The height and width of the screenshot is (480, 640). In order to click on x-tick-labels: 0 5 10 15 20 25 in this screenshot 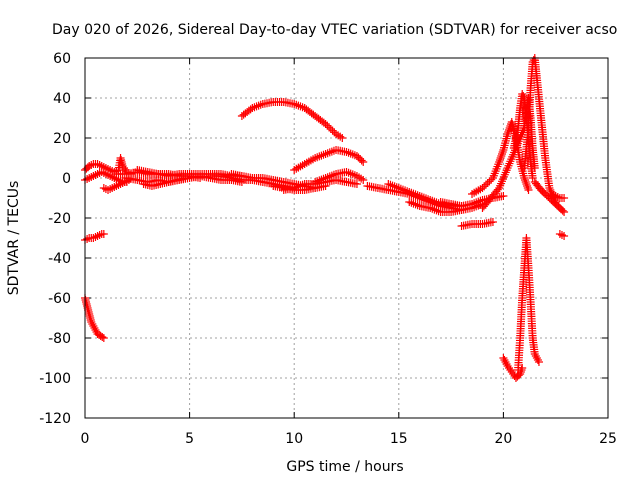, I will do `click(349, 439)`.